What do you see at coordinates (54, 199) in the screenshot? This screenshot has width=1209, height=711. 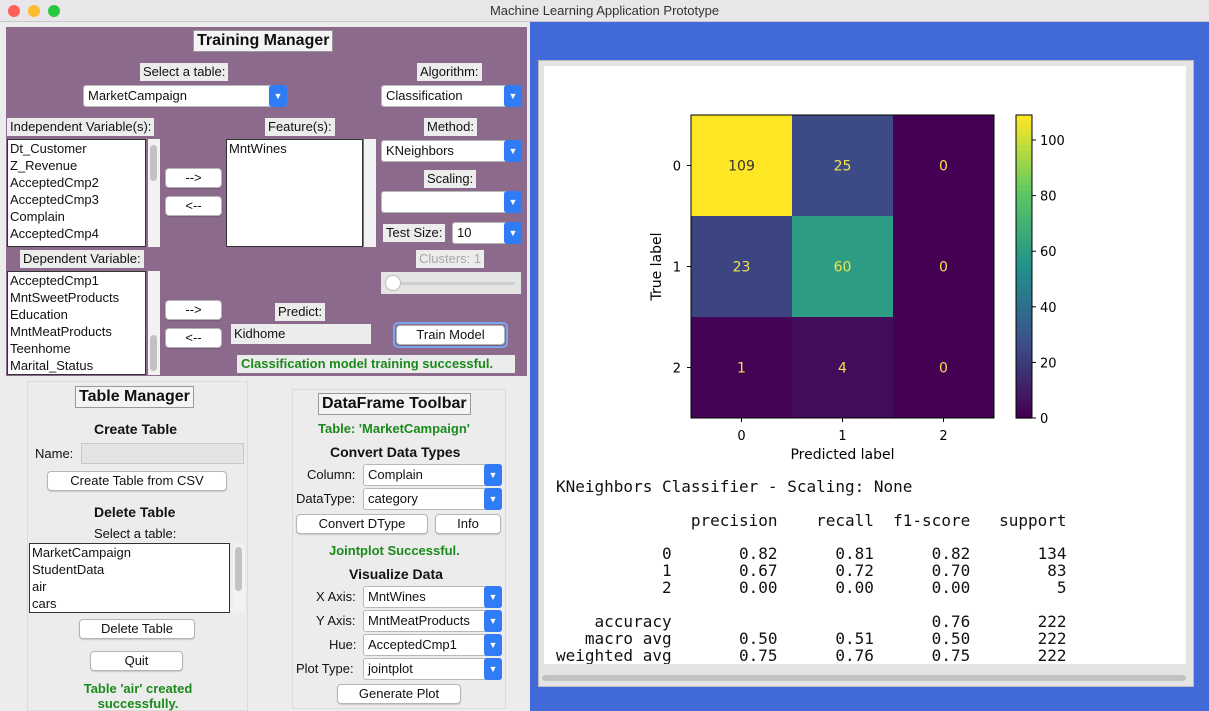 I see `list-item: AcceptedCmp3` at bounding box center [54, 199].